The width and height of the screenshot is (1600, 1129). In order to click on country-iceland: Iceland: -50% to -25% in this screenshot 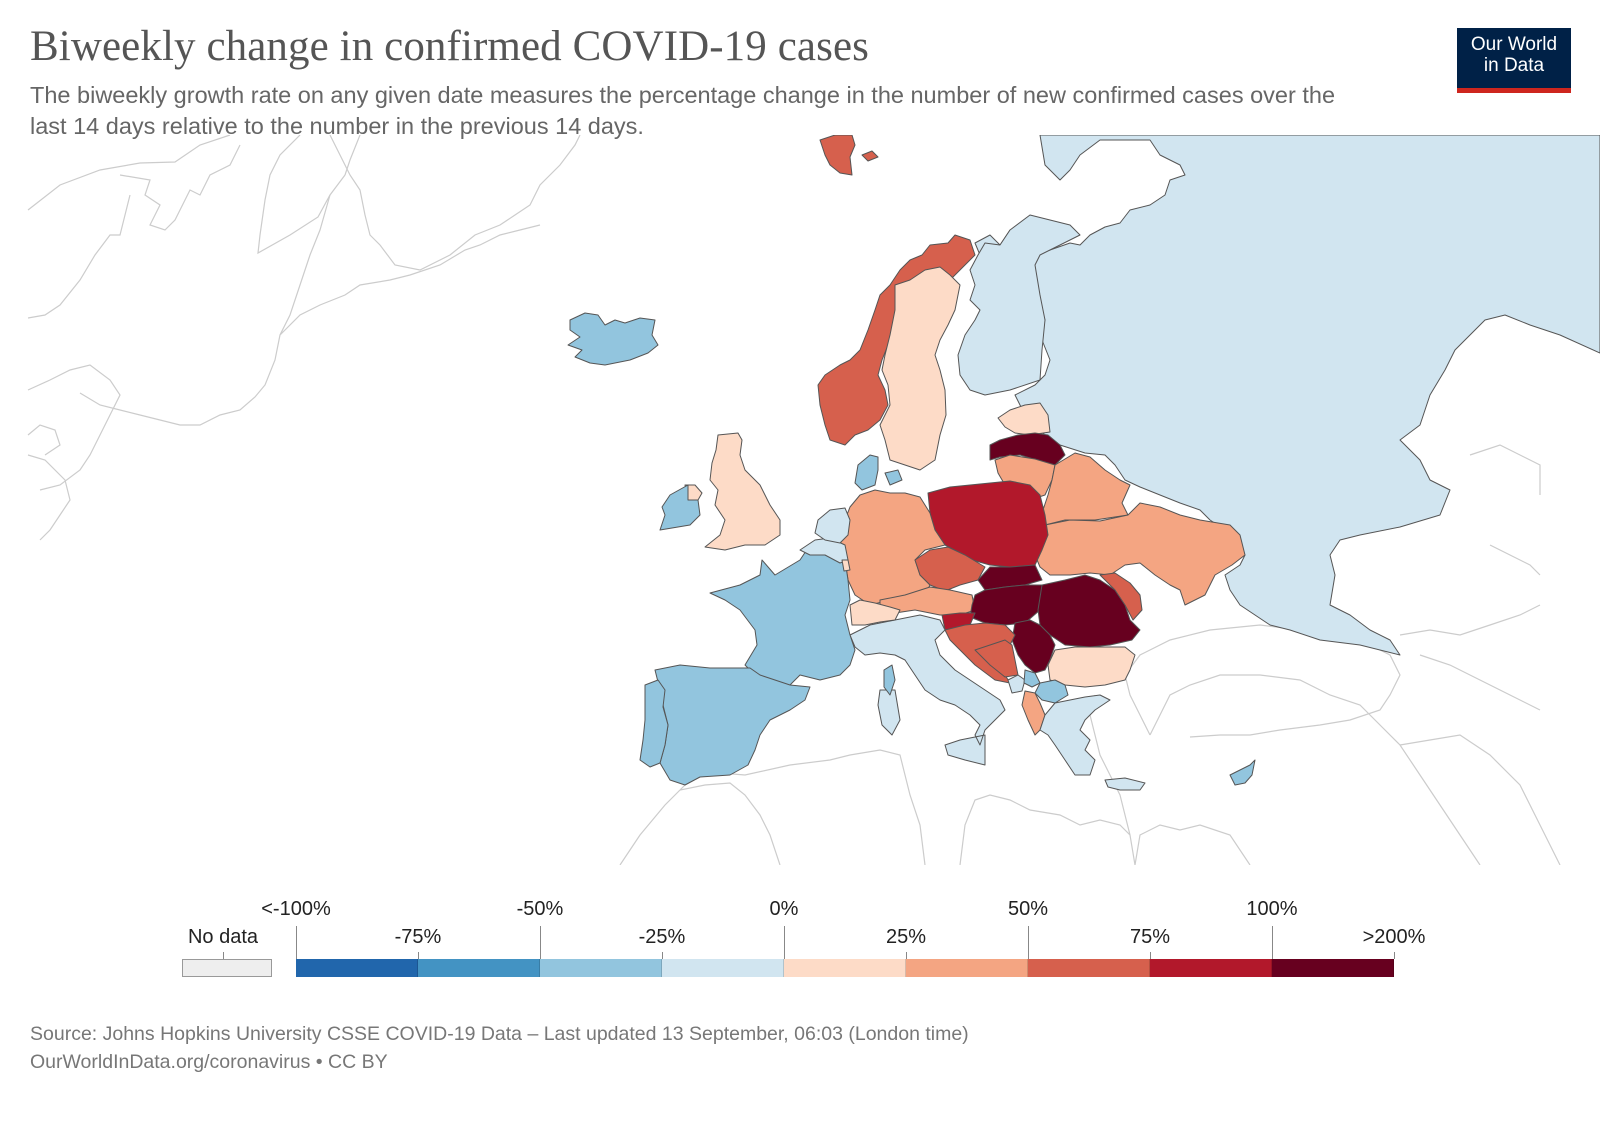, I will do `click(613, 339)`.